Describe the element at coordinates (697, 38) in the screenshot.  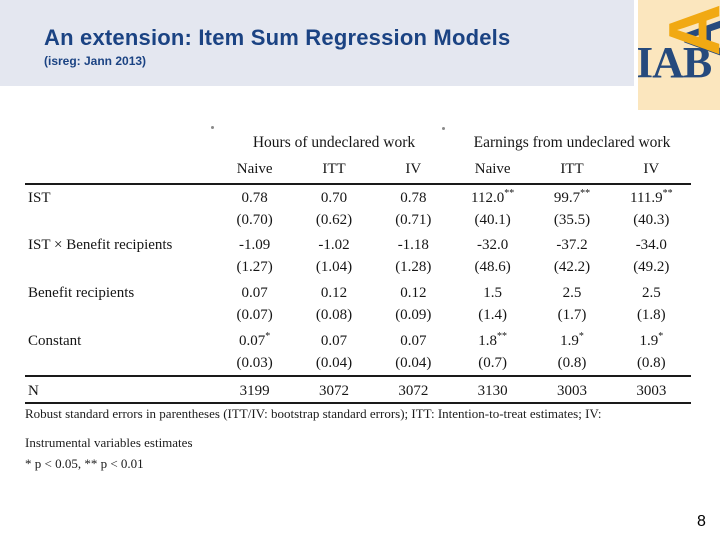
I see `logo-a-glyph-navy: A` at that location.